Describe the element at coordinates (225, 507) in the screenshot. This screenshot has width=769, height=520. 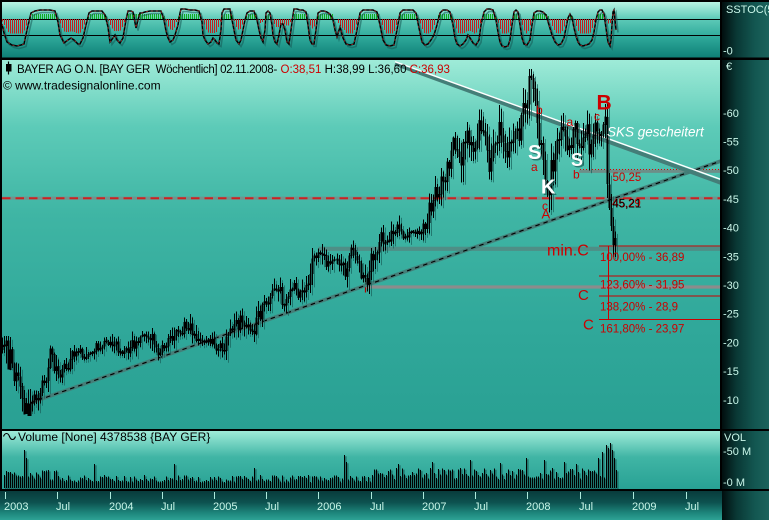
I see `svg-text: 2005` at that location.